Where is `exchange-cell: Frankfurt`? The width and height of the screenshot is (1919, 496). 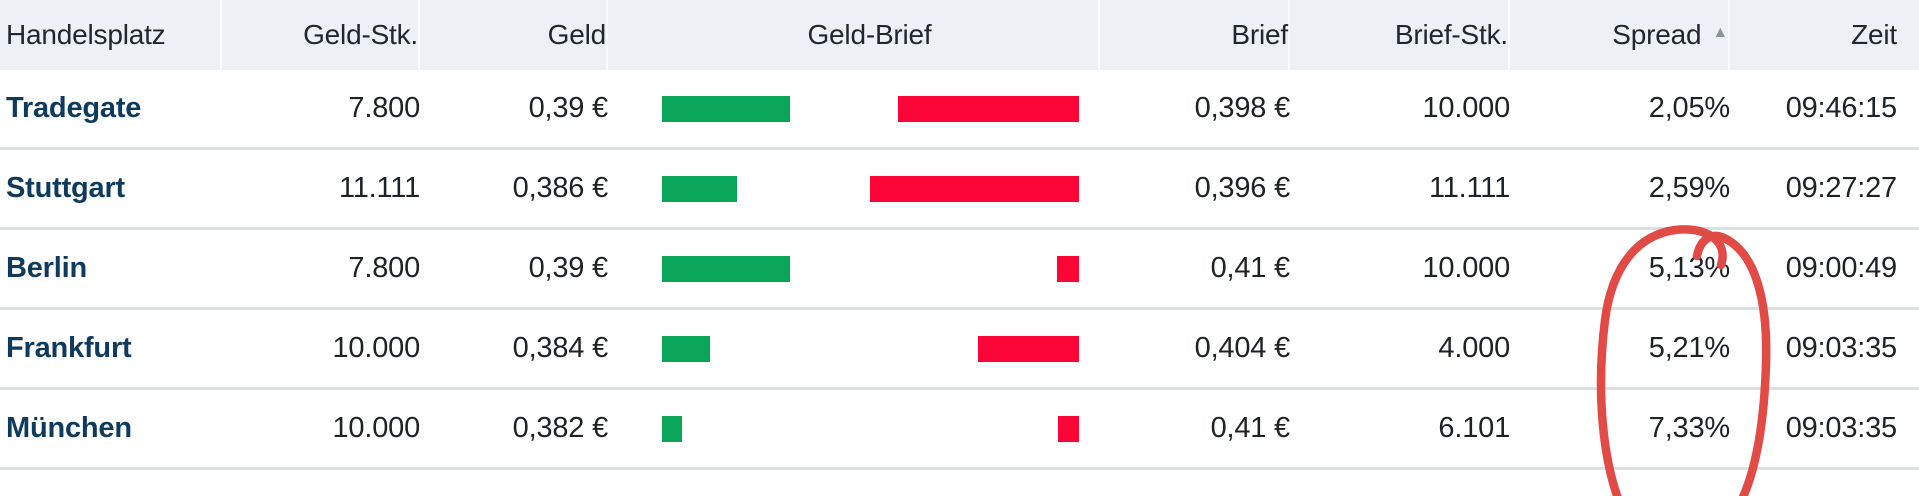
exchange-cell: Frankfurt is located at coordinates (111, 348).